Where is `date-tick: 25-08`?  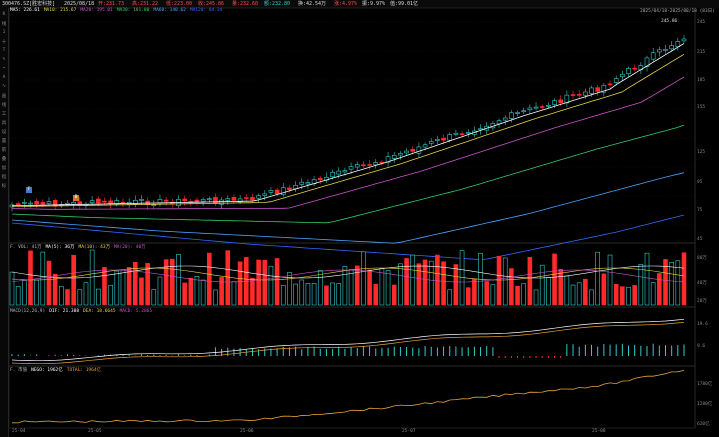 date-tick: 25-08 is located at coordinates (599, 431).